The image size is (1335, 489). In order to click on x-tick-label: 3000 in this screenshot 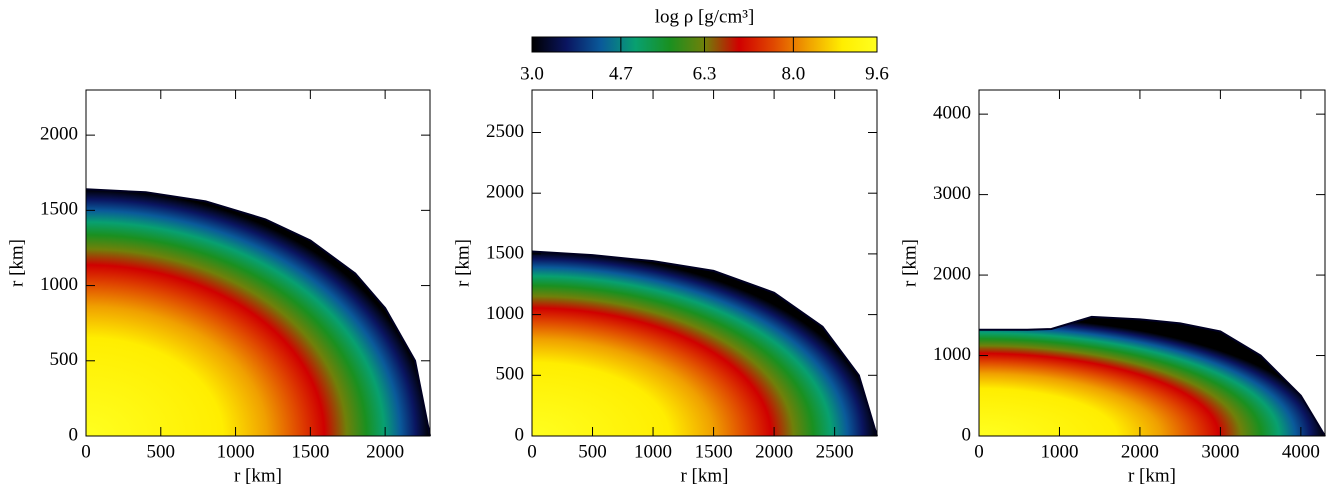, I will do `click(1220, 451)`.